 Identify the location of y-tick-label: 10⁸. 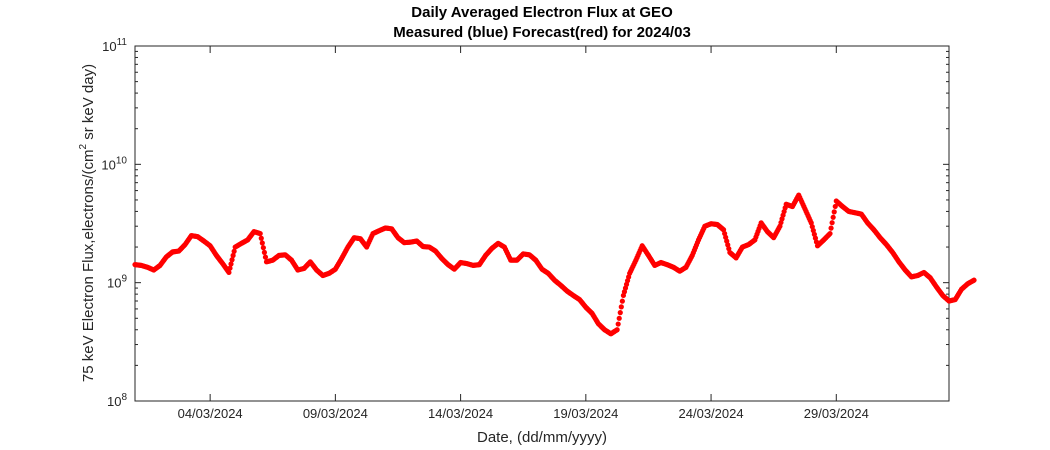
(117, 400).